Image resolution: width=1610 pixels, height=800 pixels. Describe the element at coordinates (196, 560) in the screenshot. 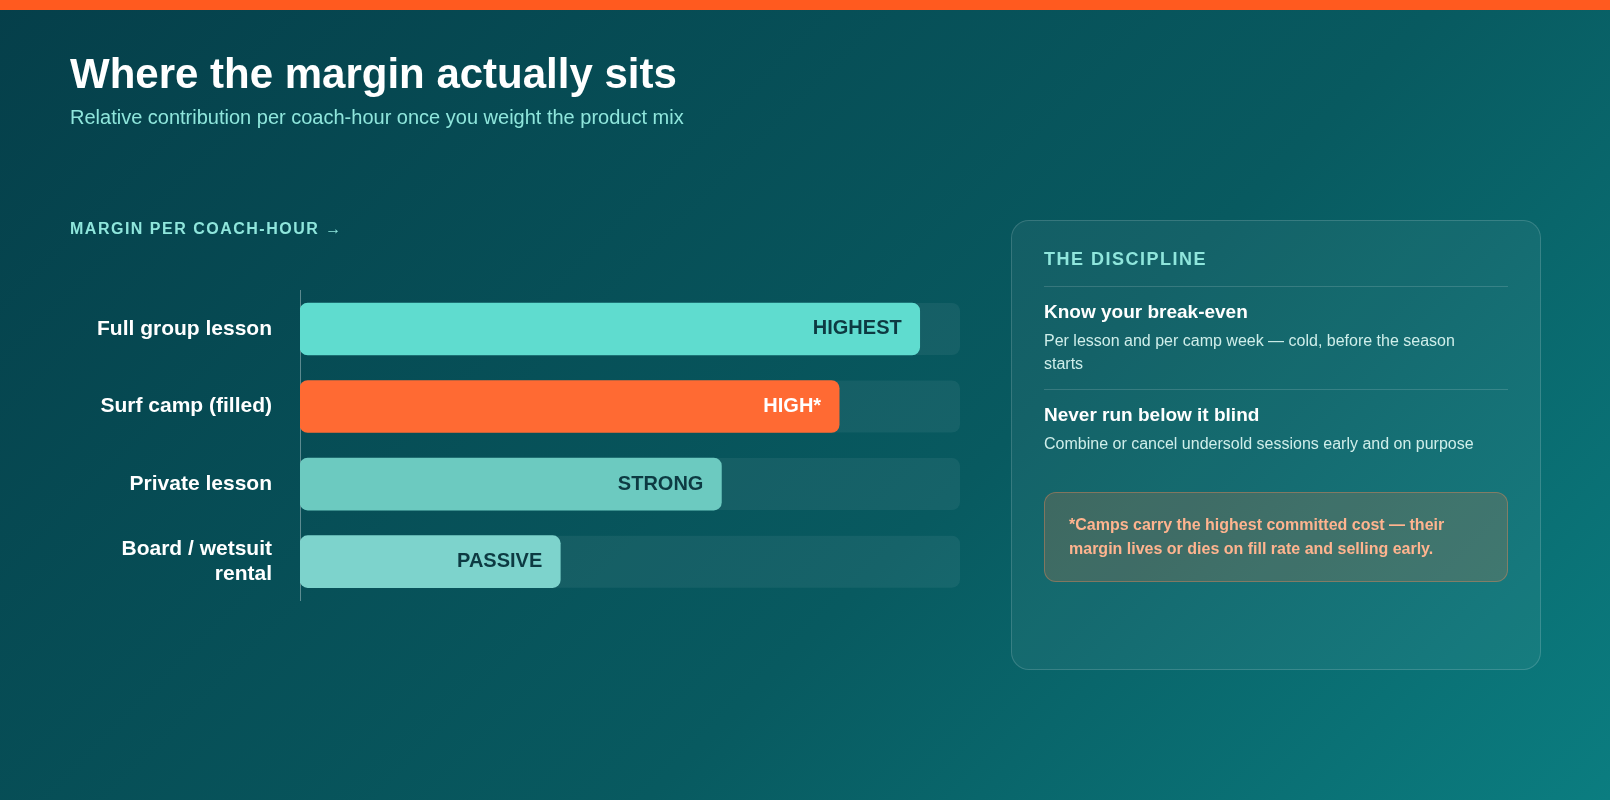

I see `y-tick-label: Board / wetsuit rental` at that location.